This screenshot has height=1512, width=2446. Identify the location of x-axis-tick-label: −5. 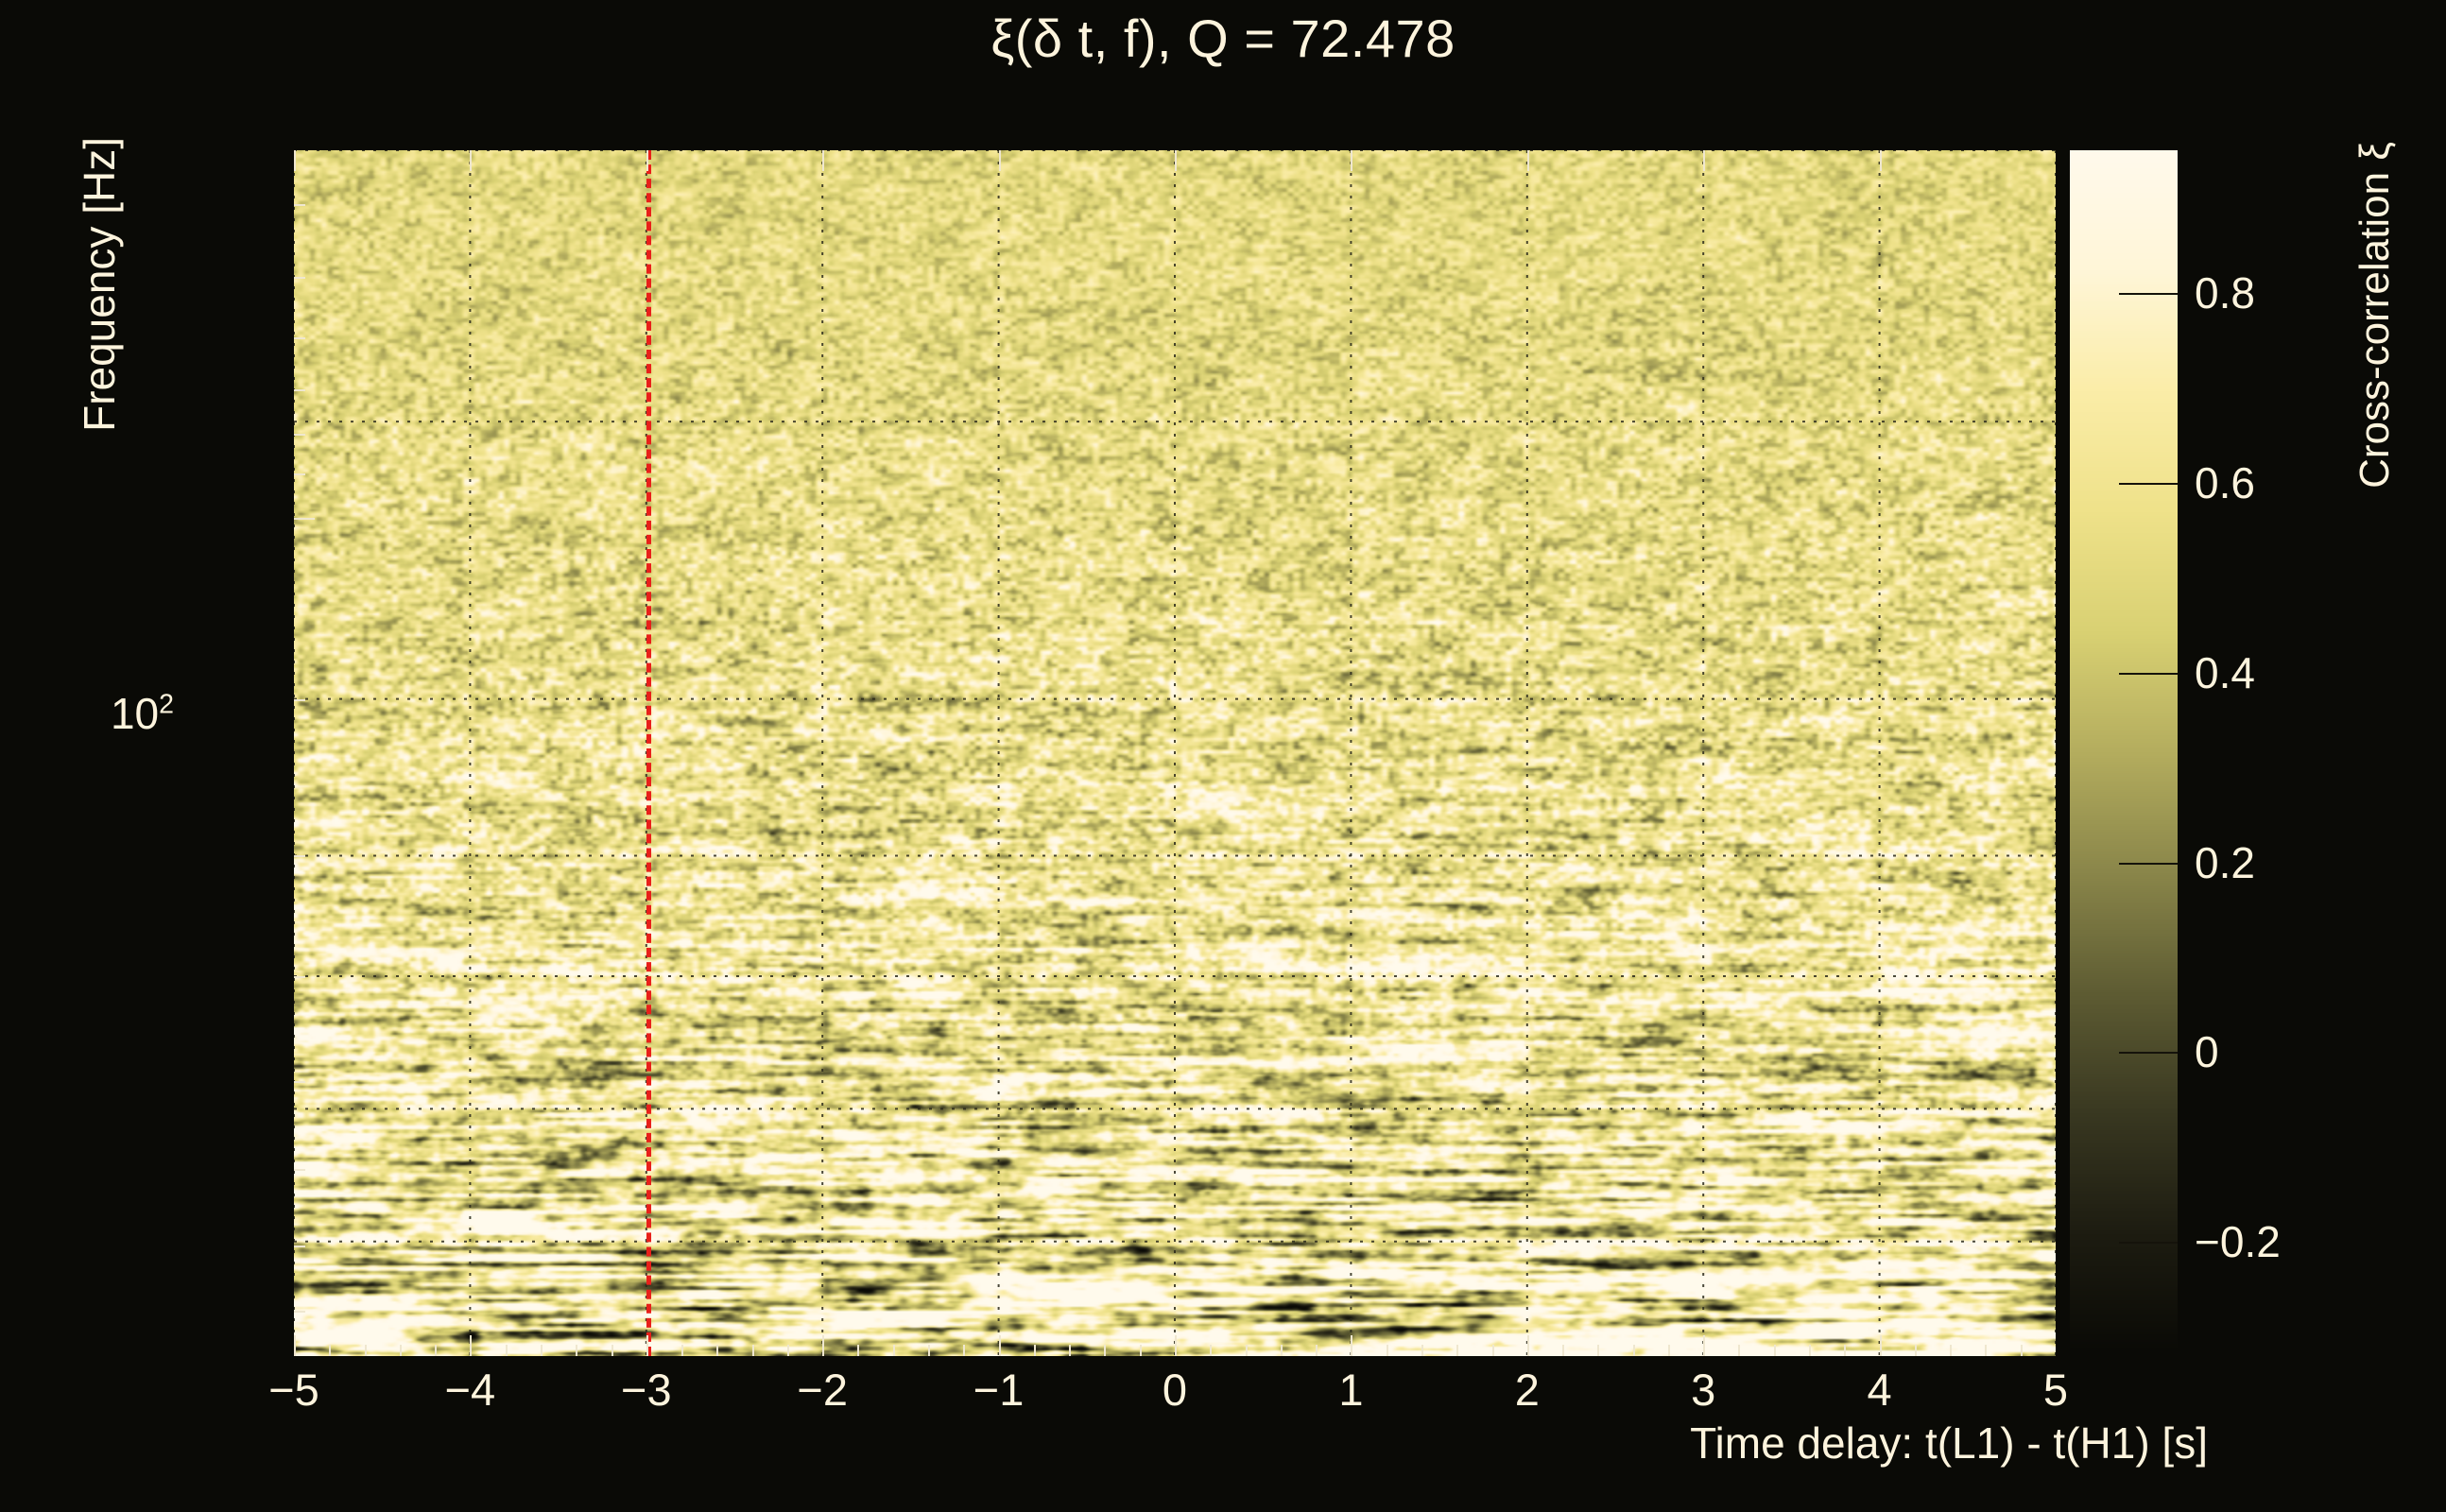
(293, 1390).